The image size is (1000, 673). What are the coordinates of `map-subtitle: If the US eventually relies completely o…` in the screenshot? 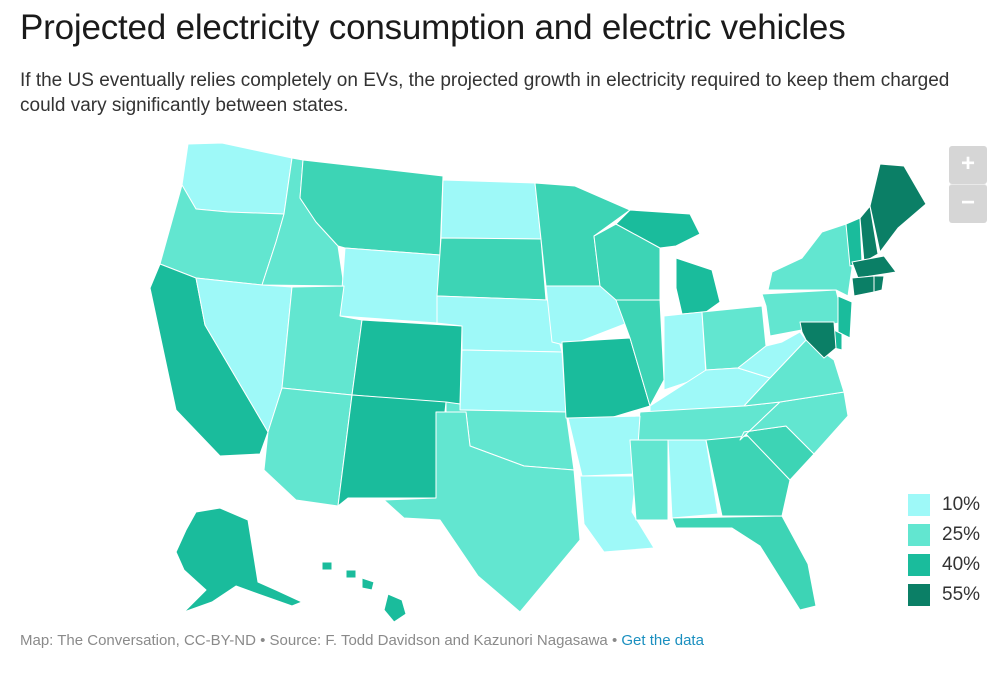 It's located at (485, 93).